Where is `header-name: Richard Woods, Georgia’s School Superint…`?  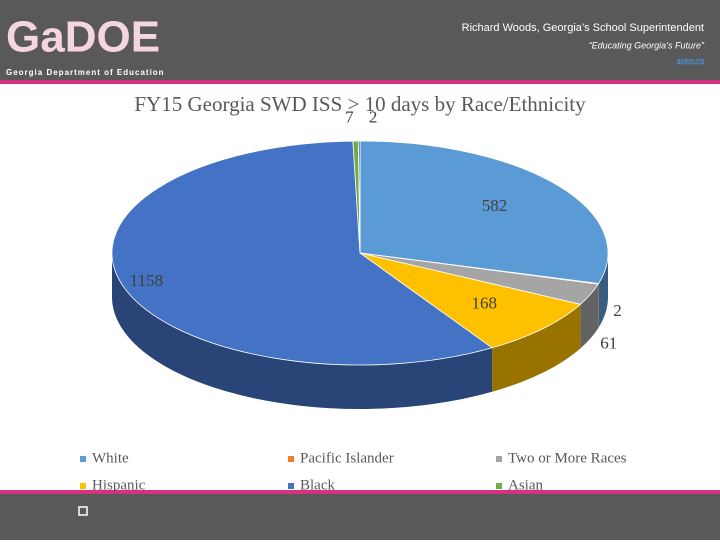 header-name: Richard Woods, Georgia’s School Superint… is located at coordinates (583, 28).